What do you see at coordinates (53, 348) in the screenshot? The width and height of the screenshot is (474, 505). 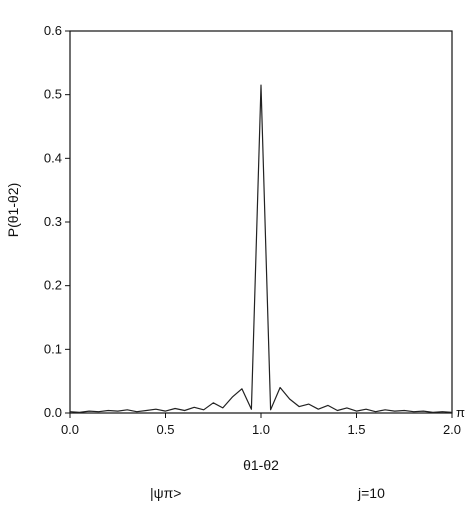 I see `y-tick-label: 0.1` at bounding box center [53, 348].